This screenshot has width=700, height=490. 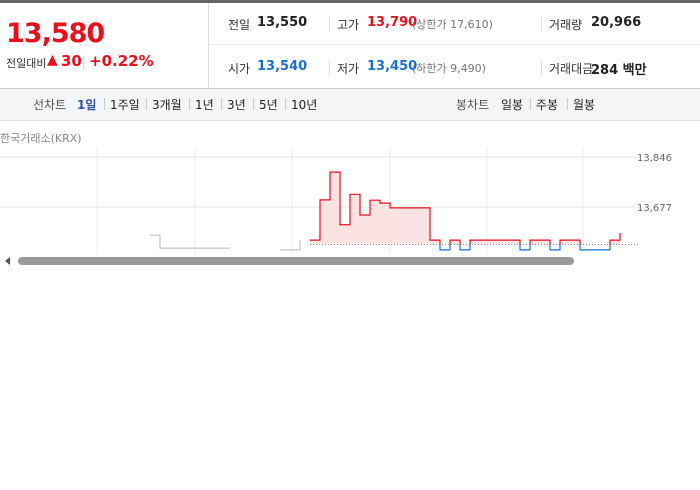 I want to click on y-tick-label: 13,677, so click(x=654, y=208).